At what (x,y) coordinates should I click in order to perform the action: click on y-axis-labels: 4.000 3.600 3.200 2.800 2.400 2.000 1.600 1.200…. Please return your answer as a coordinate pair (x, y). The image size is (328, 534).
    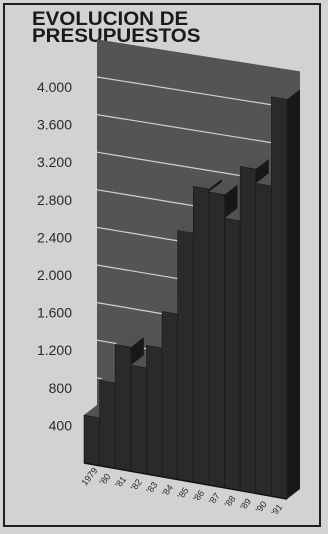
    Looking at the image, I should click on (54, 256).